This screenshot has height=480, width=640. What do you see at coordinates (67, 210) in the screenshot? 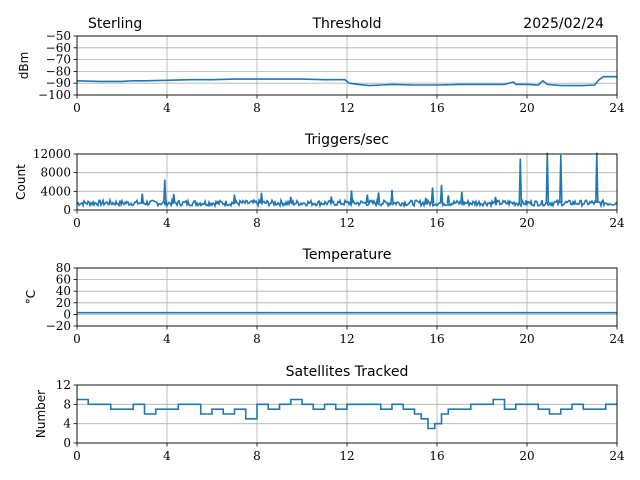
I see `triggers-ytick-label: 0` at bounding box center [67, 210].